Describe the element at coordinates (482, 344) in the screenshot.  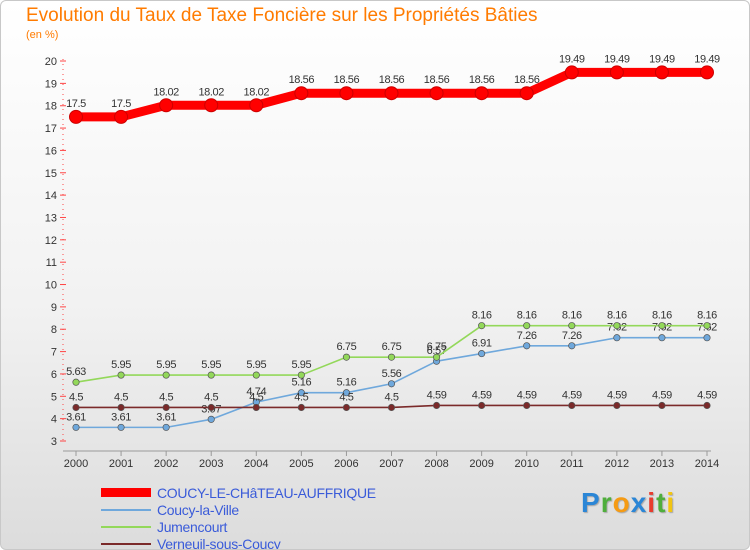
I see `data-label: 6.91` at that location.